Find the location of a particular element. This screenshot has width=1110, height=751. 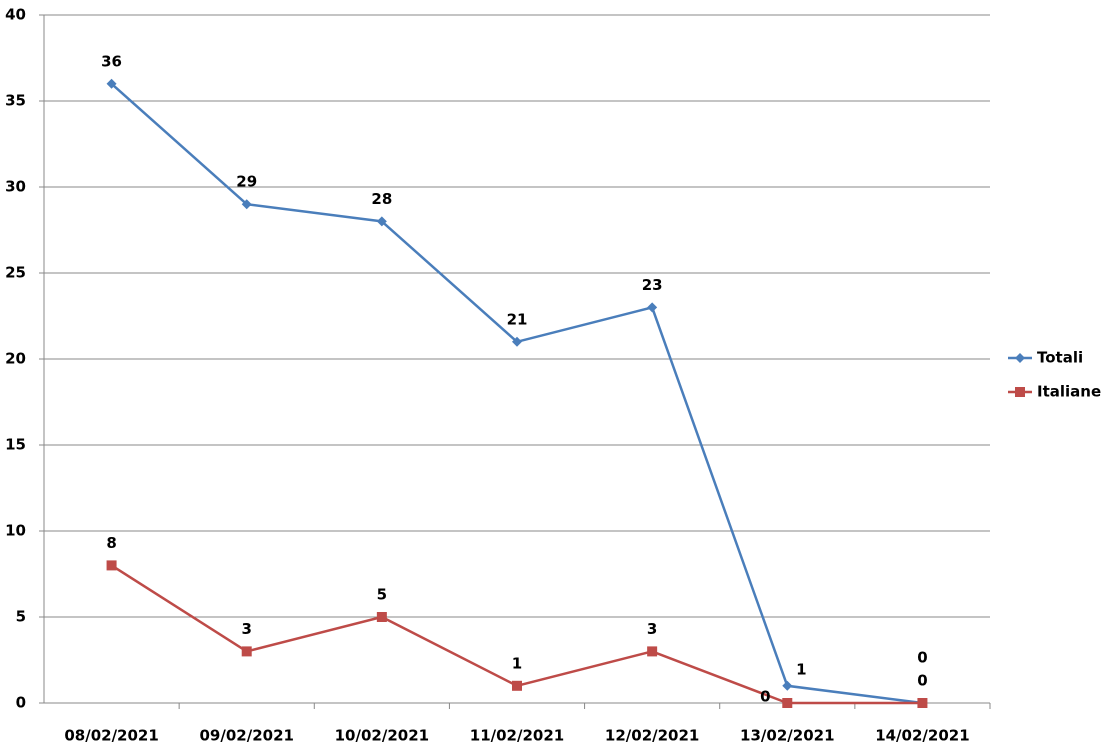

y-tick-label: 25 is located at coordinates (15, 273).